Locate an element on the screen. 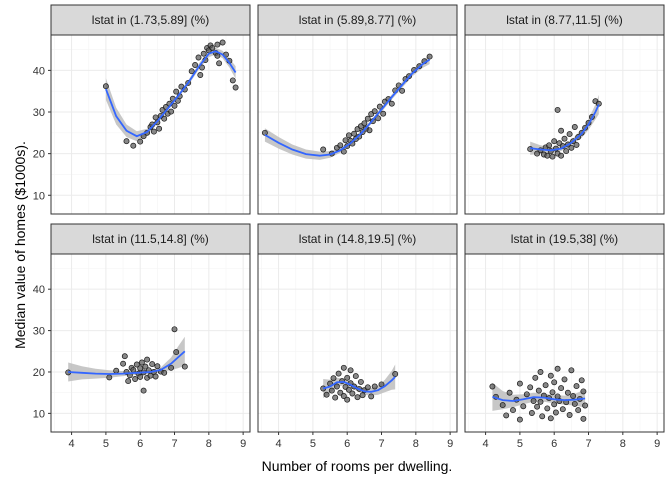 The width and height of the screenshot is (672, 480). strip-label: lstat in (5.89,8.77] (%) is located at coordinates (357, 20).